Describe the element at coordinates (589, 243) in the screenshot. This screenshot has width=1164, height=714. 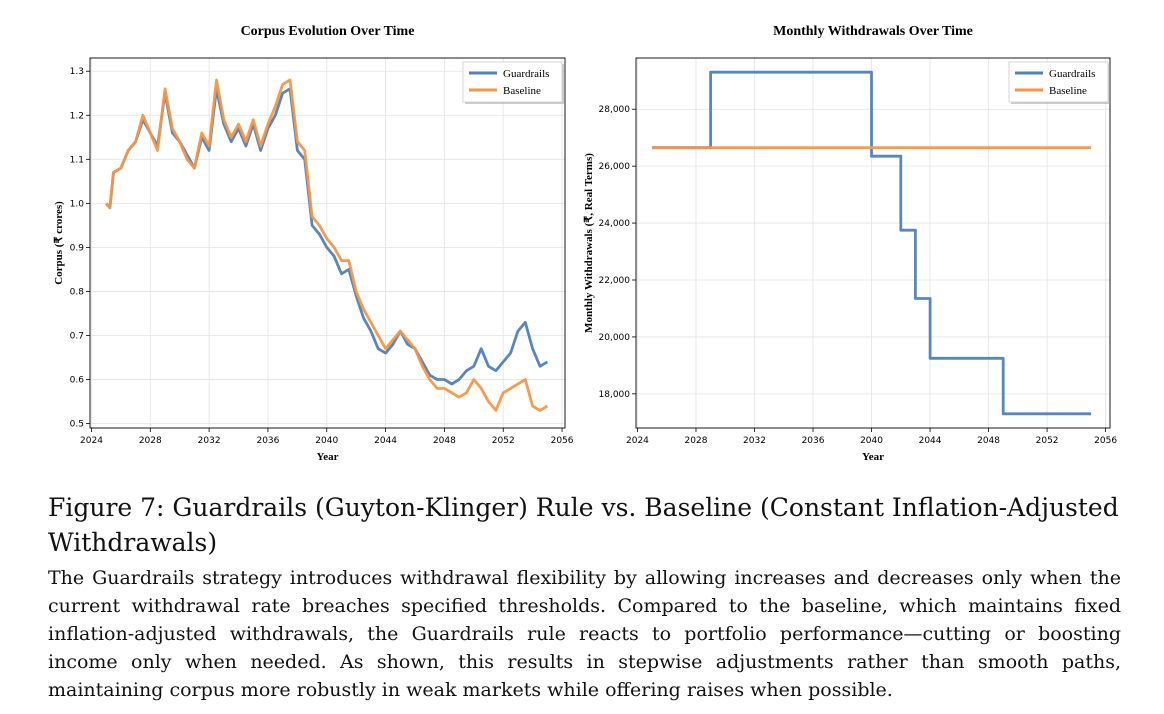
I see `y-axis-label: Monthly Withdrawals (₹, Real Terms)` at that location.